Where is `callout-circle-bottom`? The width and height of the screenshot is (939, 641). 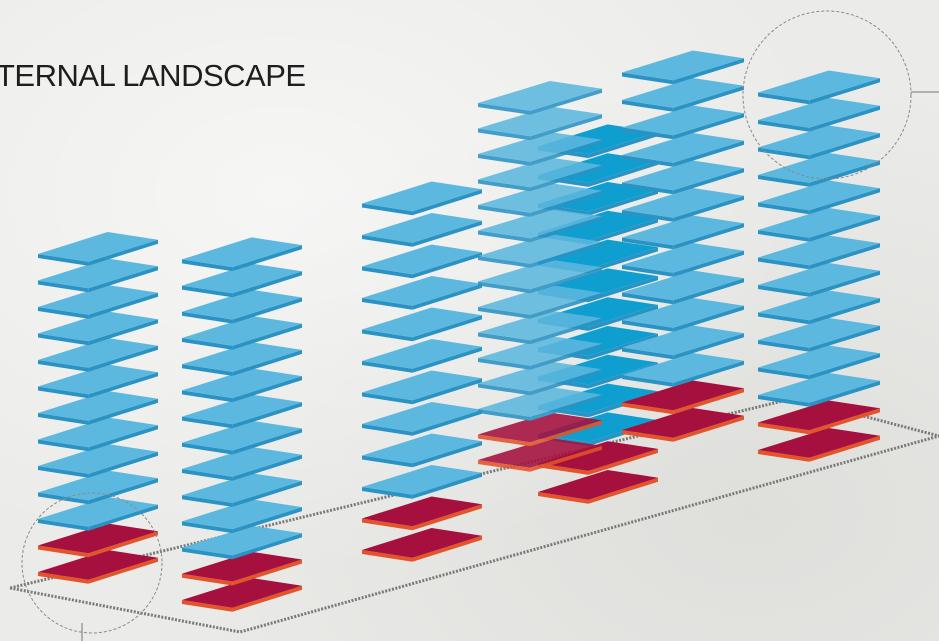
callout-circle-bottom is located at coordinates (92, 563).